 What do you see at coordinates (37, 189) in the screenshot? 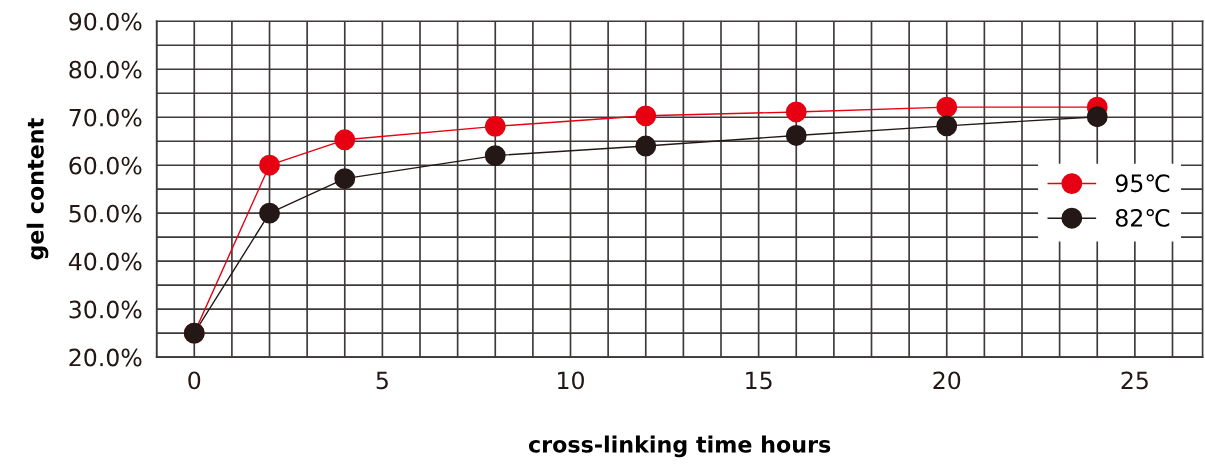
I see `y-axis-title: gel content` at bounding box center [37, 189].